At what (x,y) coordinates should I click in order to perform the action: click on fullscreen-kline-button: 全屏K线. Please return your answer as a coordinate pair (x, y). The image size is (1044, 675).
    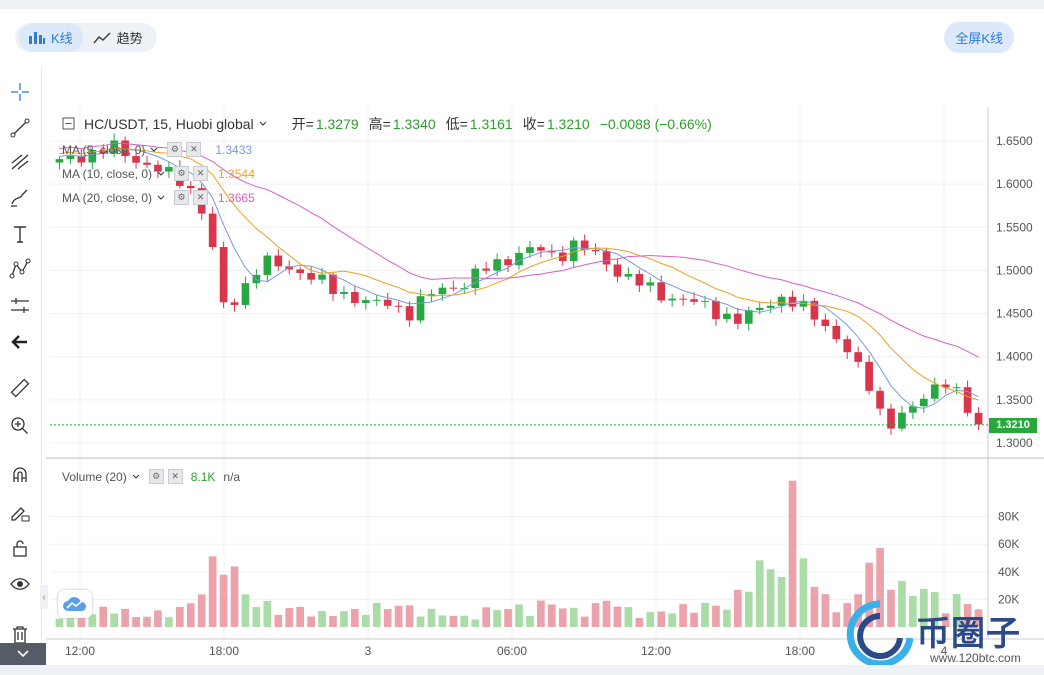
    Looking at the image, I should click on (979, 37).